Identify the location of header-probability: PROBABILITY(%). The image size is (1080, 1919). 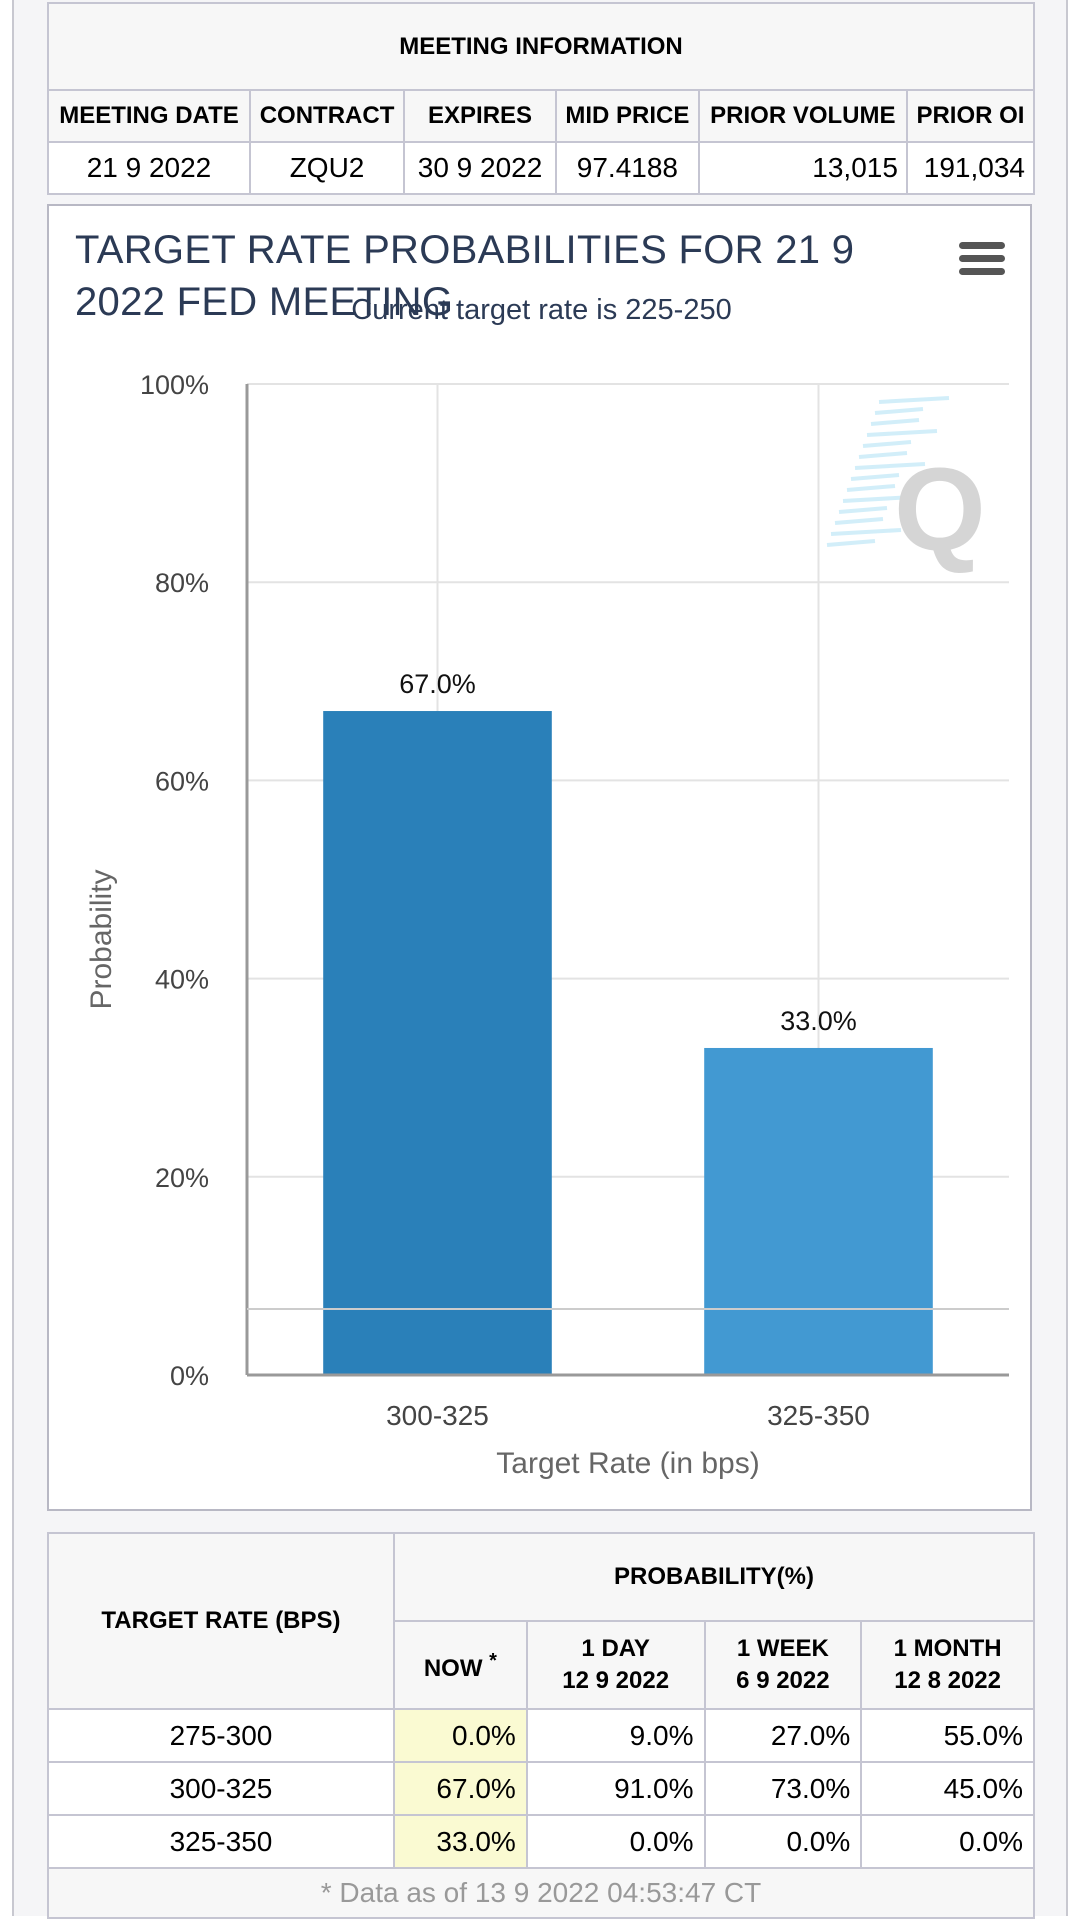
(714, 1577).